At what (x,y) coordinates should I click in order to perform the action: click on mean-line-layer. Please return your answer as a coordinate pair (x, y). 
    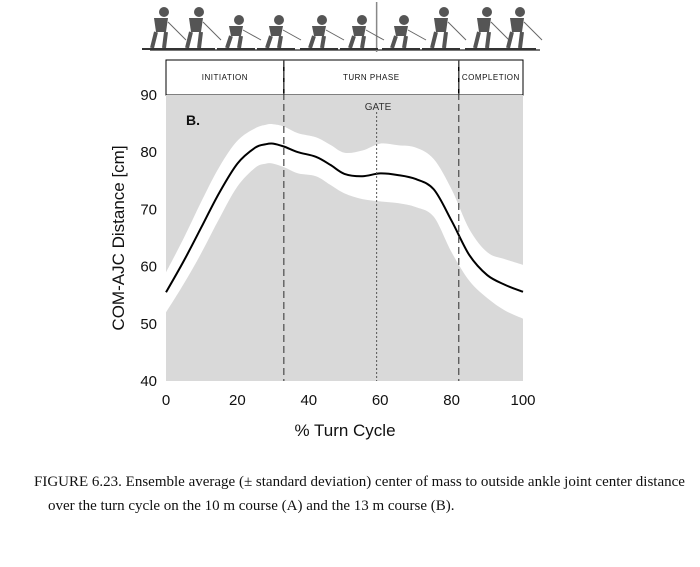
    Looking at the image, I should click on (344, 217).